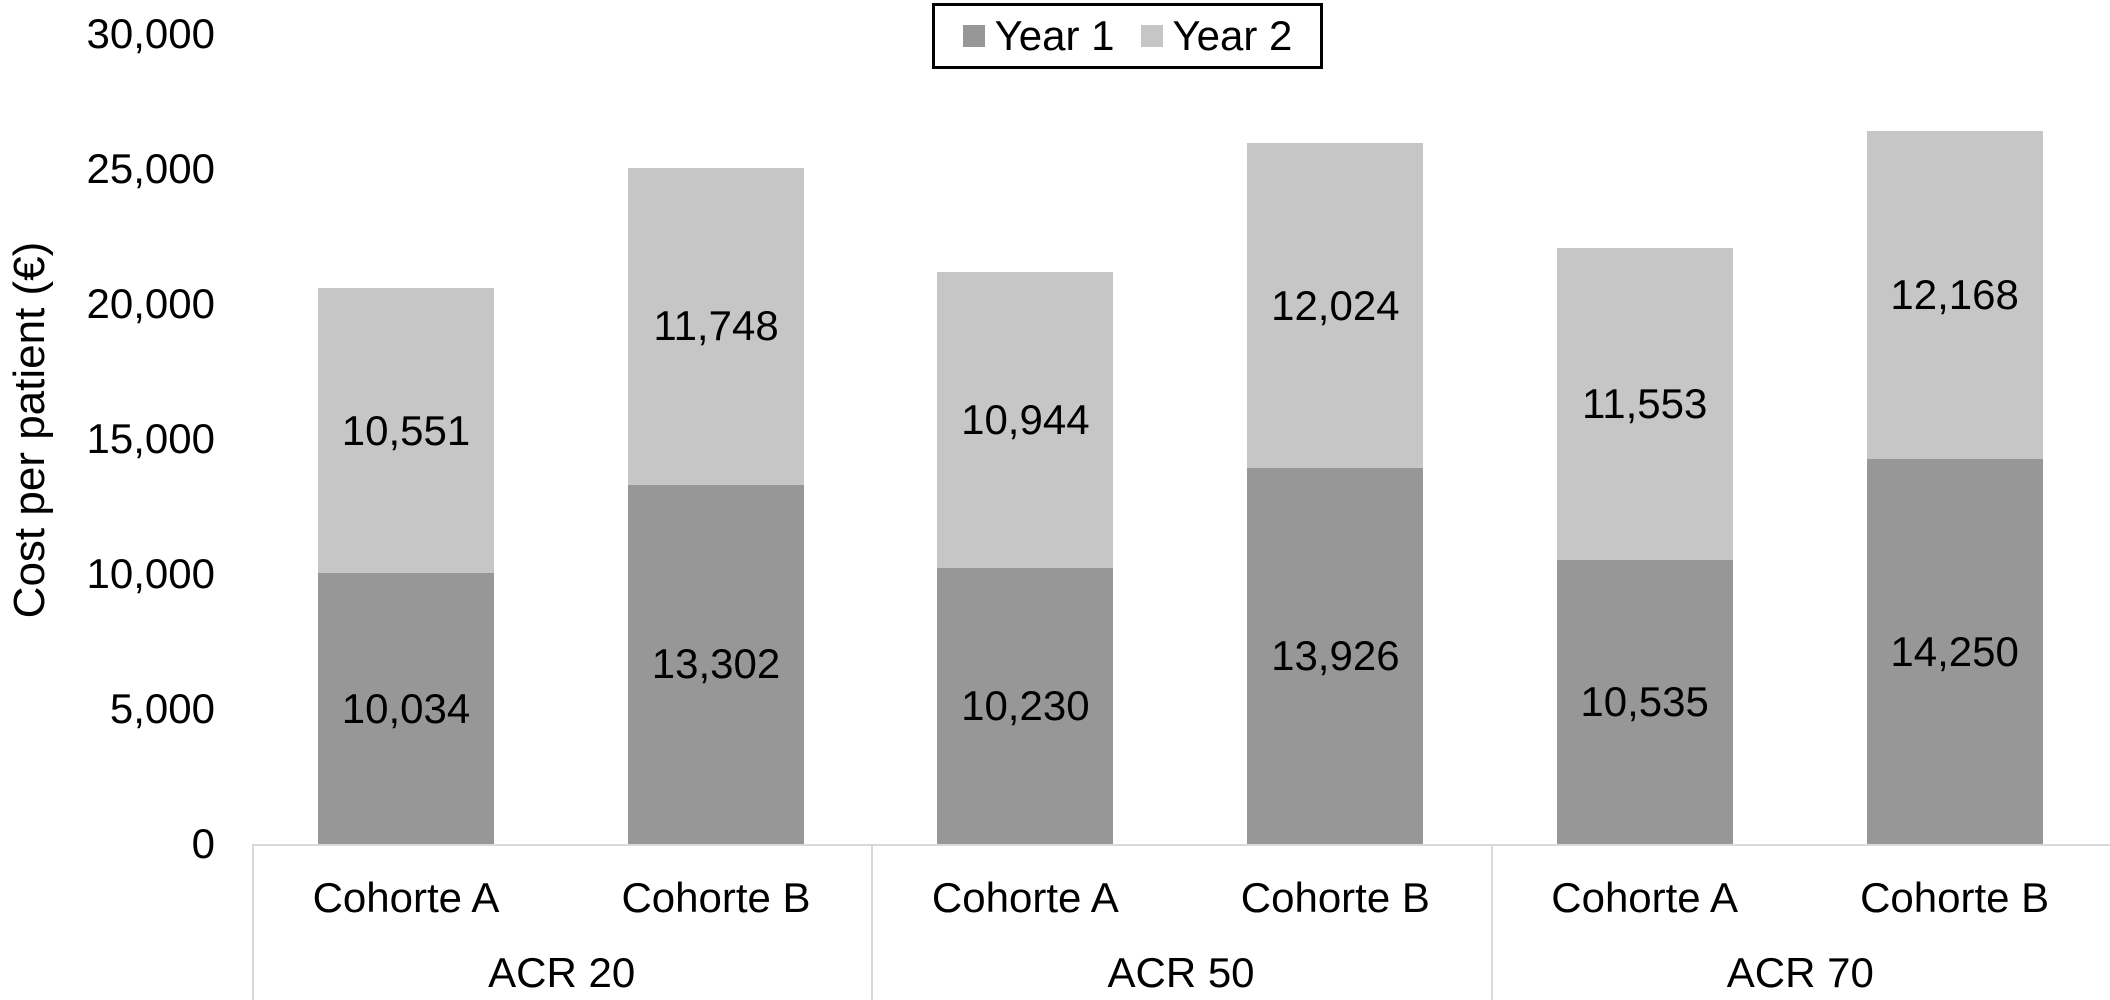 The width and height of the screenshot is (2110, 1000). Describe the element at coordinates (1054, 35) in the screenshot. I see `legend-label-year1: Year 1` at that location.